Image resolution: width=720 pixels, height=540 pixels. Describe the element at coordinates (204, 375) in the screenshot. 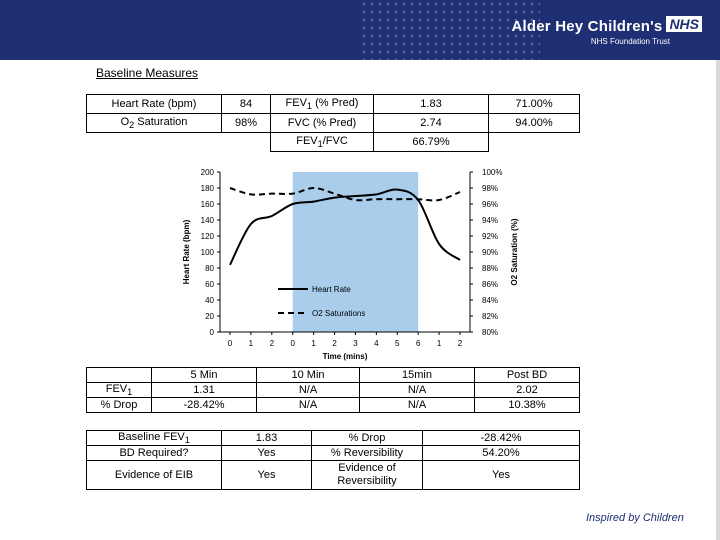

I see `table-cell: 5 Min` at that location.